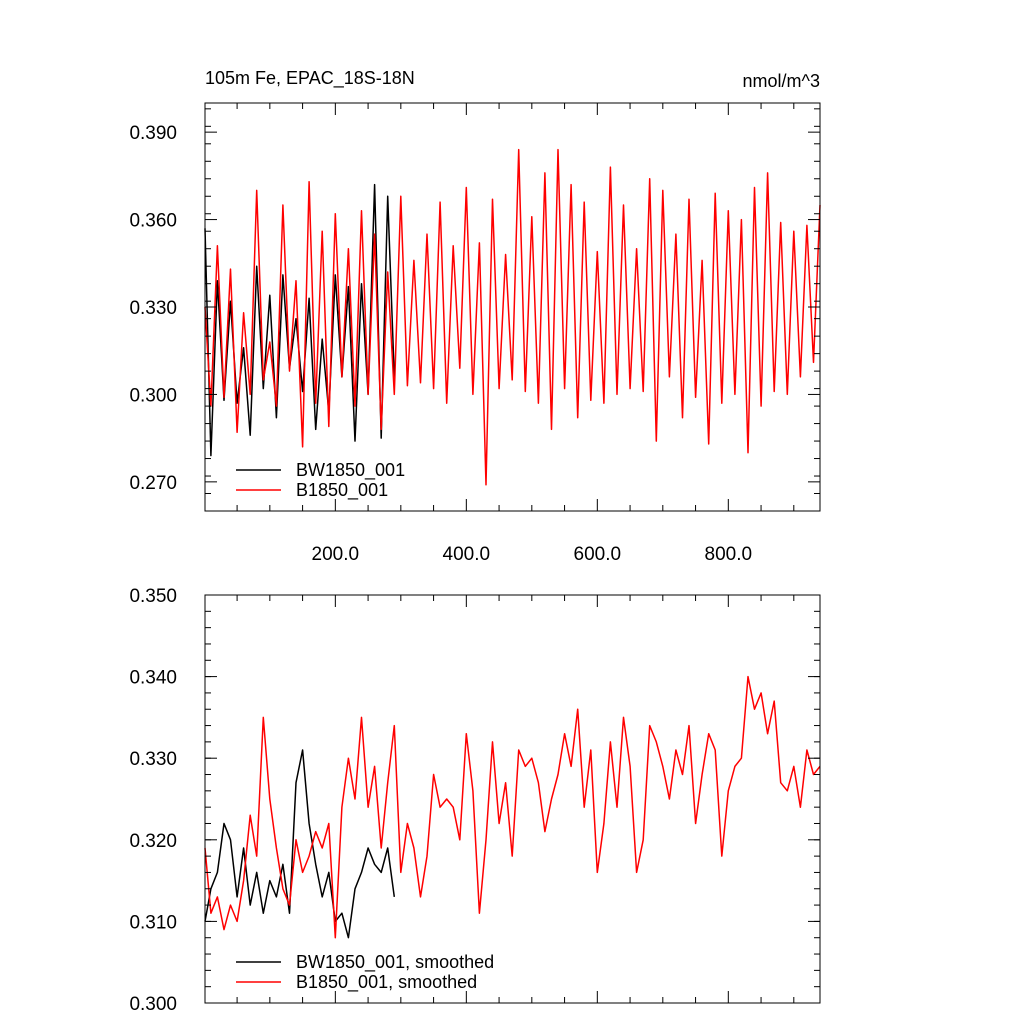 Image resolution: width=1024 pixels, height=1024 pixels. Describe the element at coordinates (386, 982) in the screenshot. I see `bottom-legend-label-B1850_001-smoothed: B1850_001, smoothed` at that location.